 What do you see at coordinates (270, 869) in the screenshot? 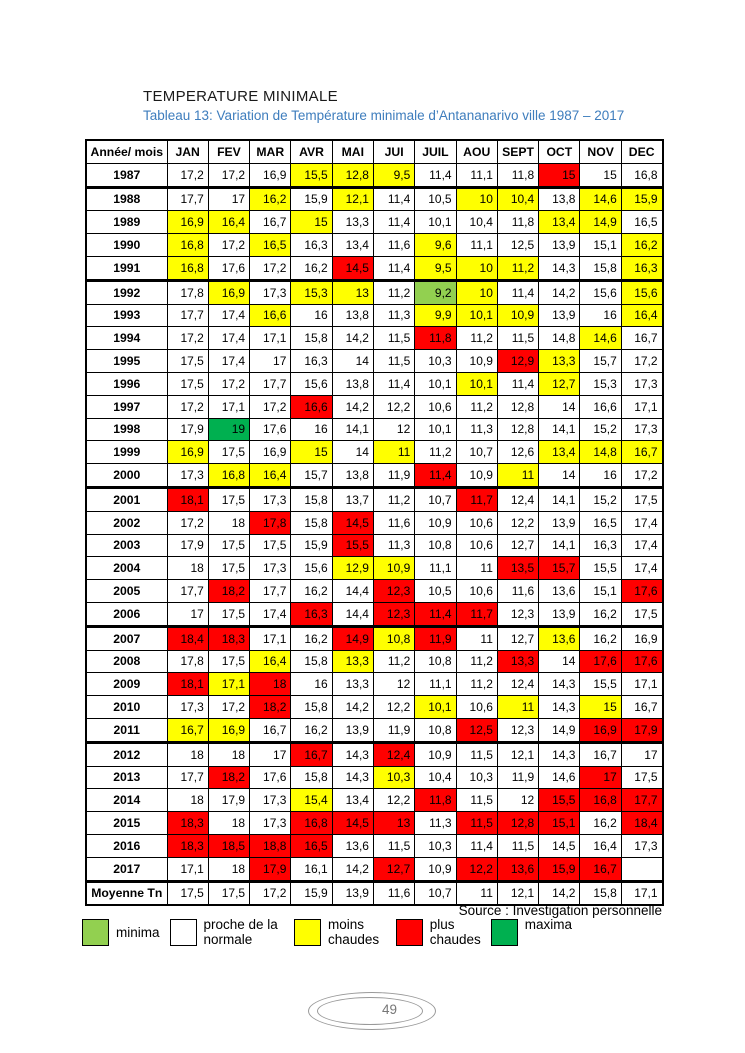
I see `temperature-cell: 17,9` at bounding box center [270, 869].